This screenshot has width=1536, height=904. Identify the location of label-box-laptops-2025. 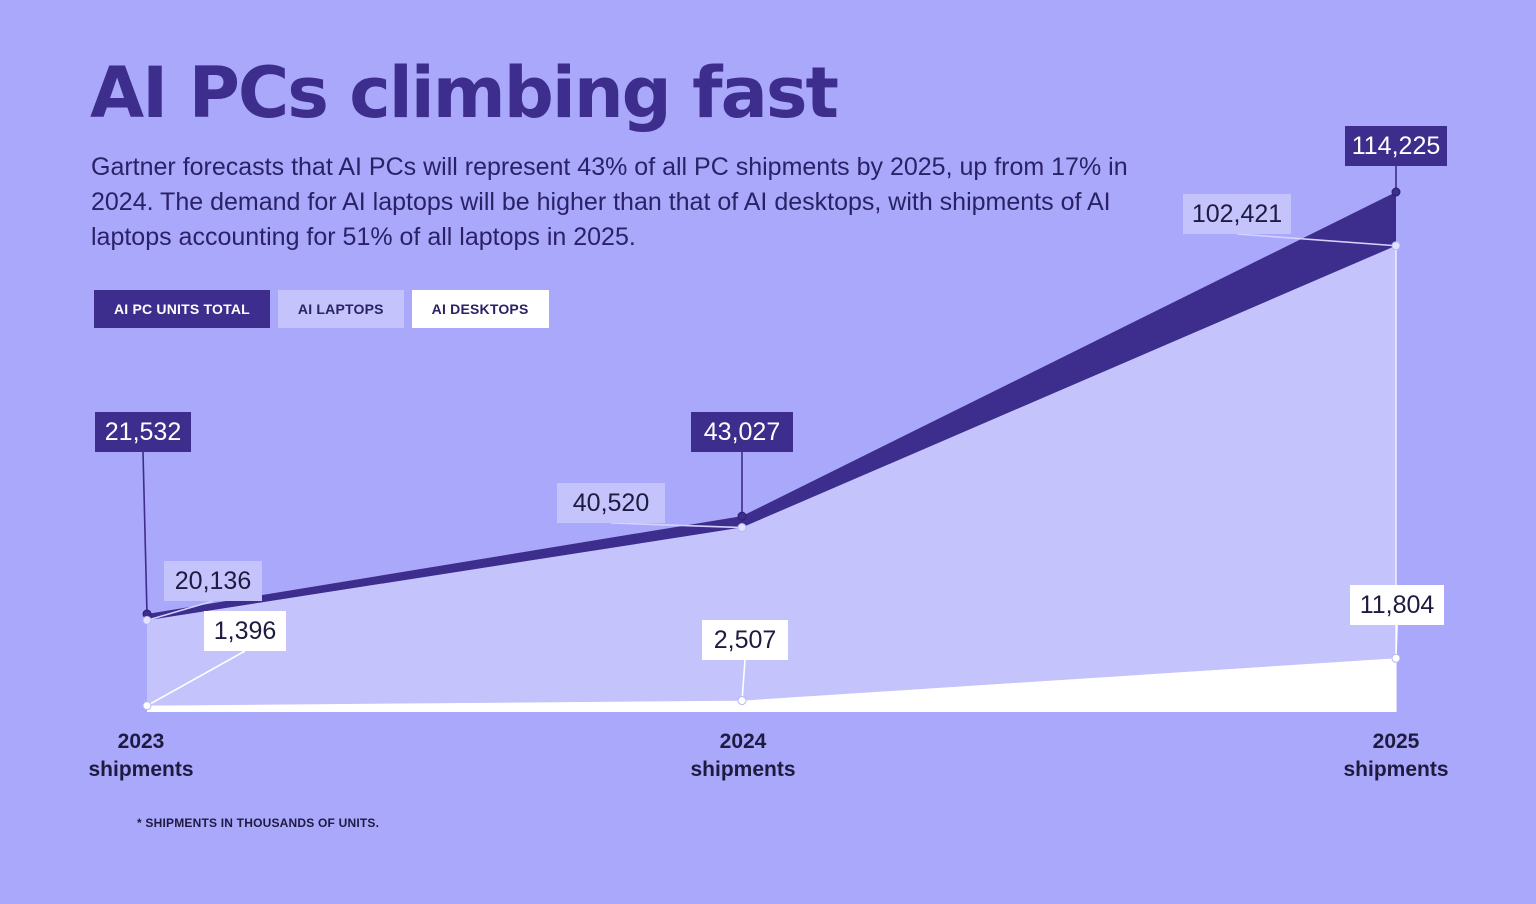
(1237, 214).